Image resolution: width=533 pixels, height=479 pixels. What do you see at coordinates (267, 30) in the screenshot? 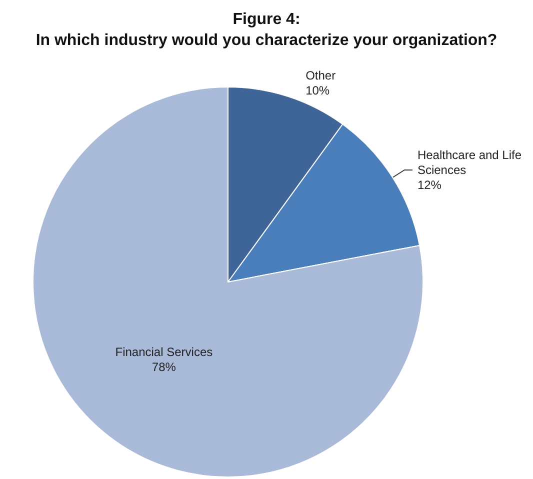
I see `chart-title: Figure 4: In which industry would you characterize your organization?` at bounding box center [267, 30].